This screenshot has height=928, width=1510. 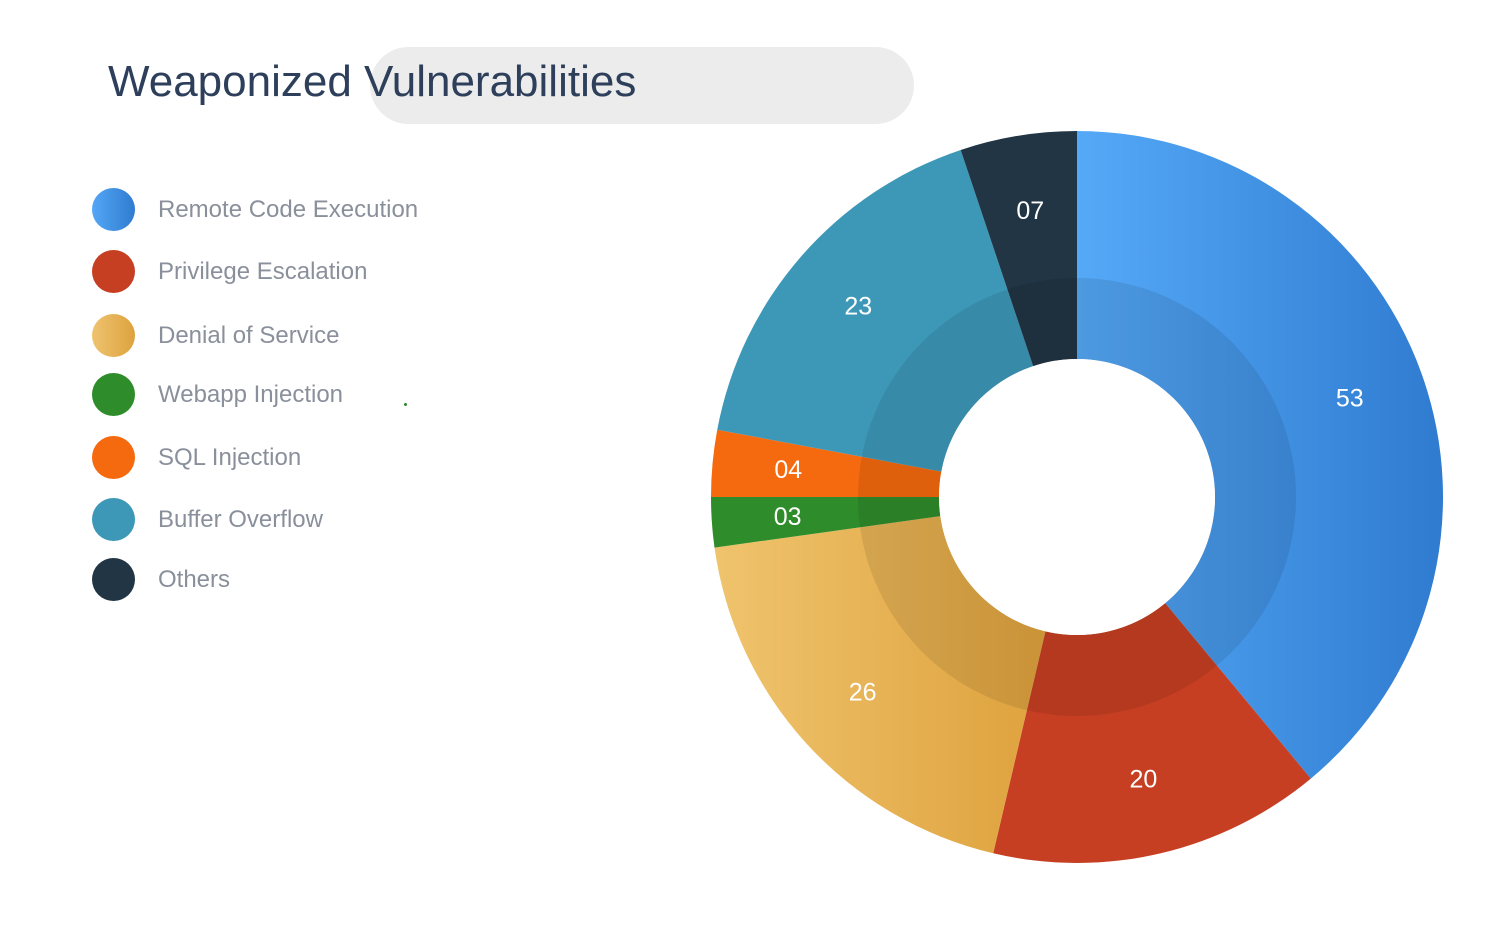 What do you see at coordinates (788, 517) in the screenshot?
I see `slice-label-webapp-injection: 03` at bounding box center [788, 517].